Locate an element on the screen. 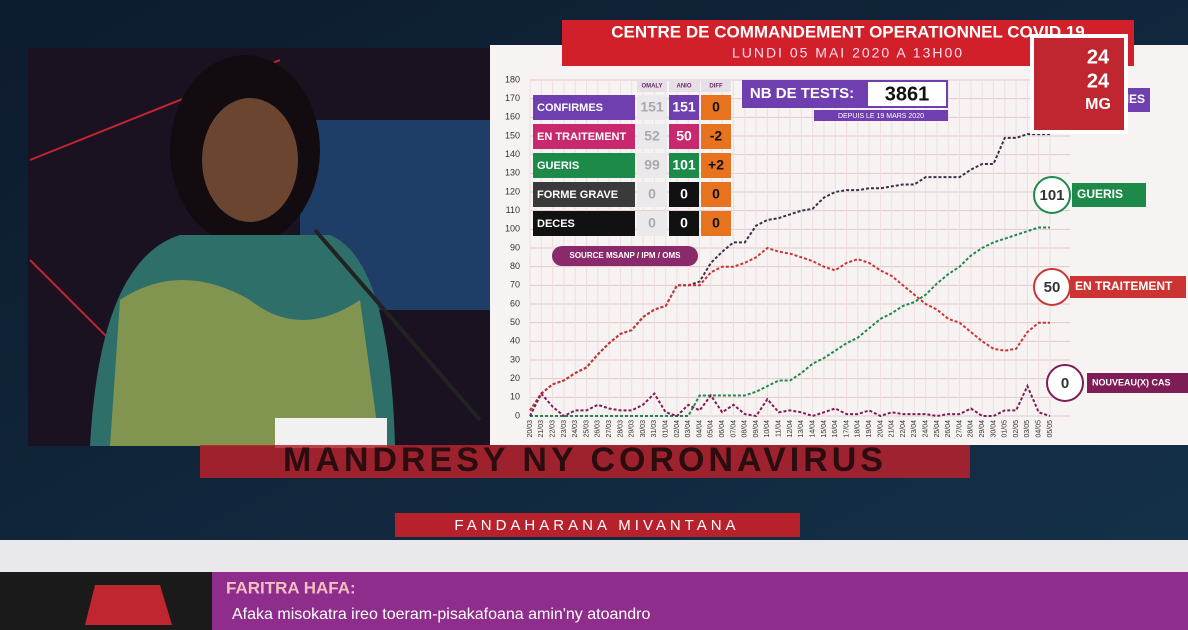 This screenshot has width=1188, height=630. series-label: NOUVEAU(X) CAS is located at coordinates (1131, 382).